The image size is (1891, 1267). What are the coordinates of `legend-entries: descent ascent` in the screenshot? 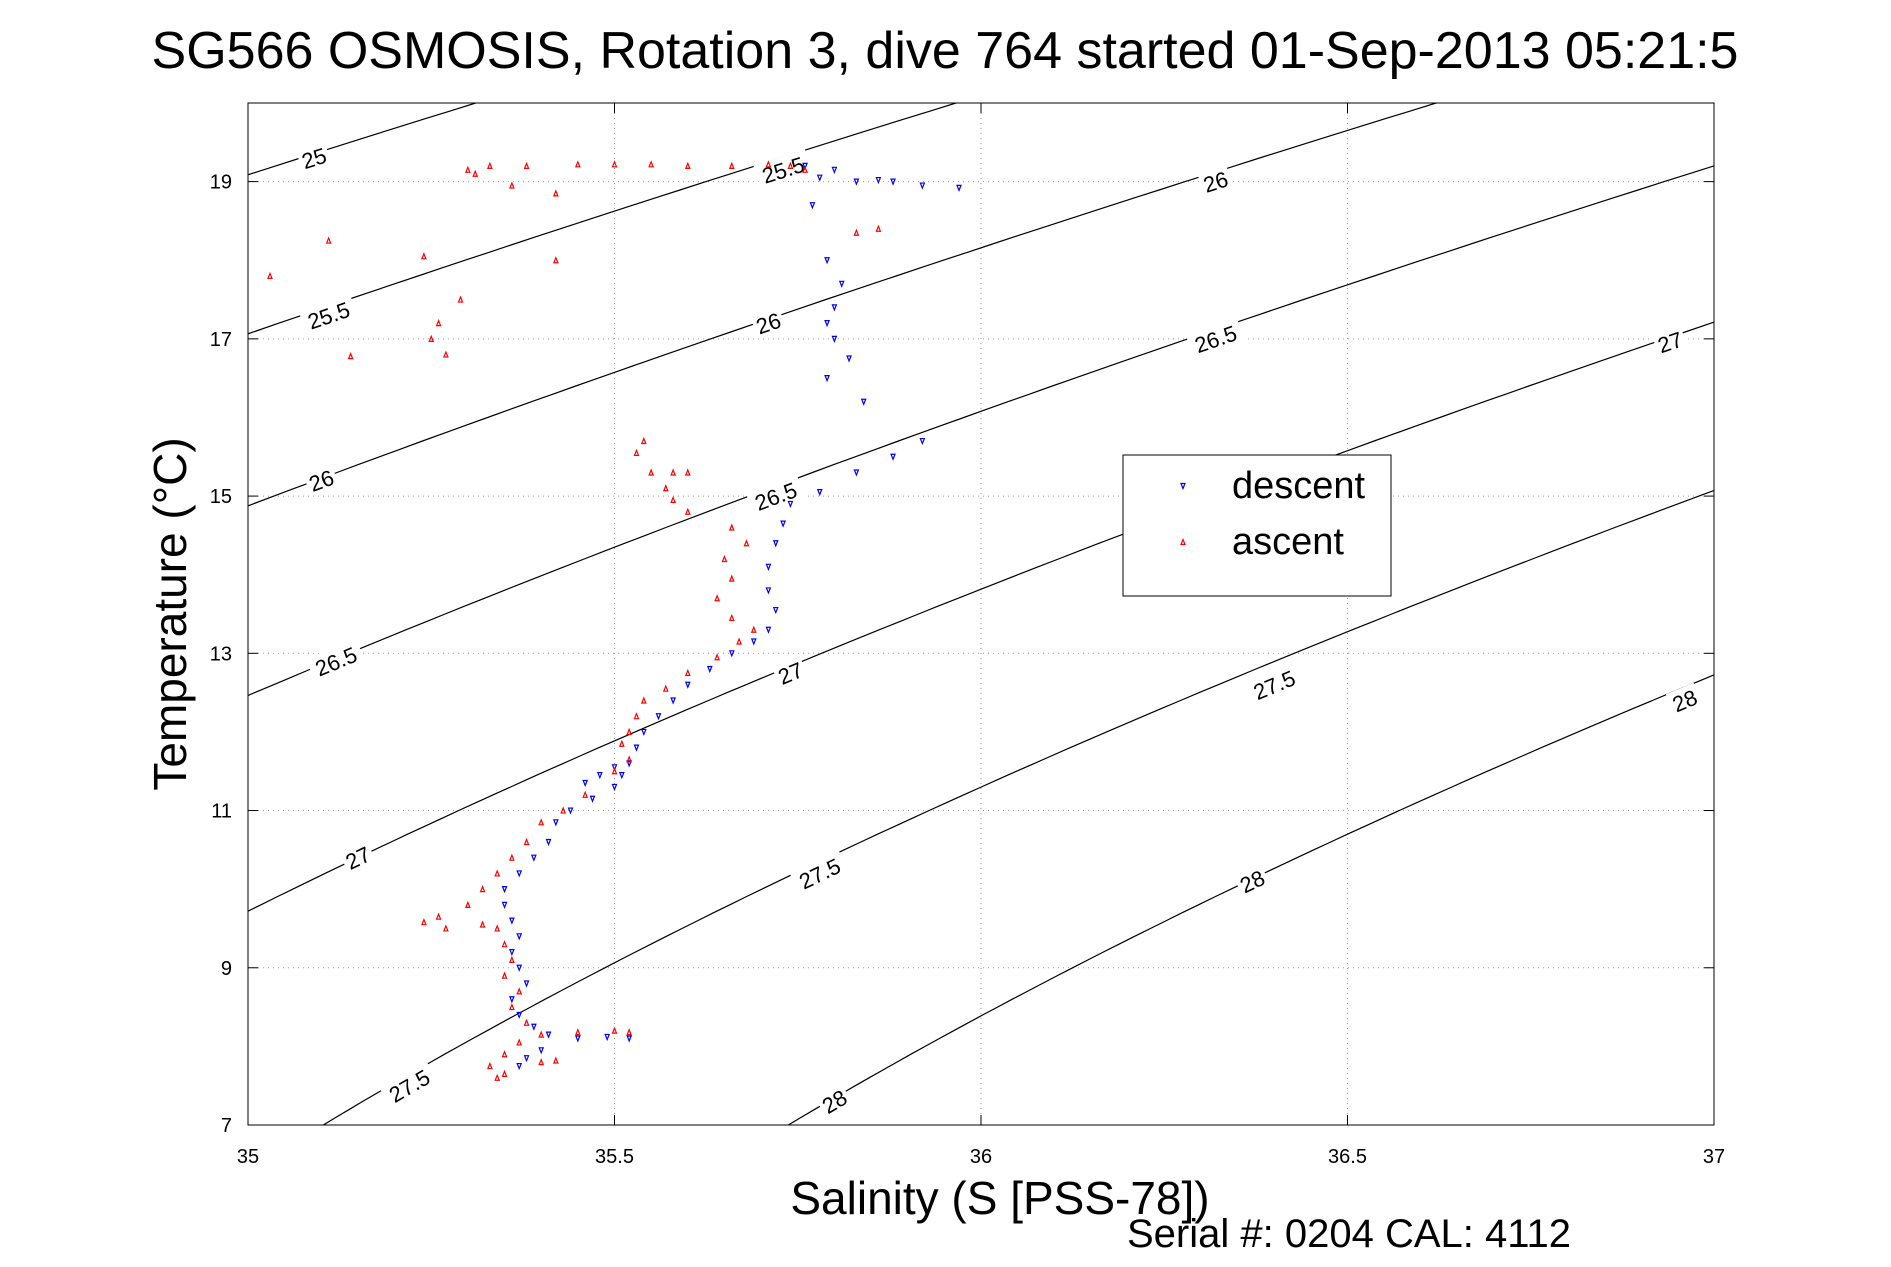 It's located at (1273, 514).